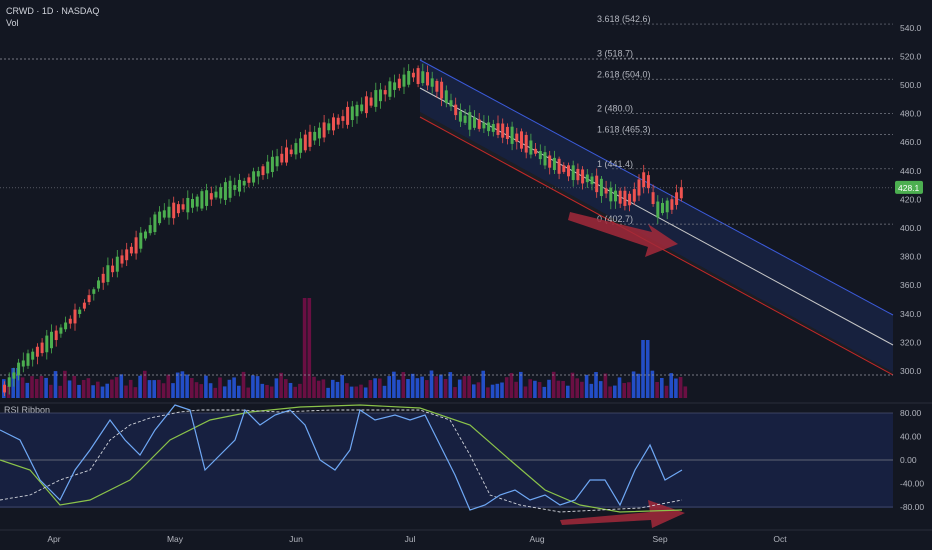 Image resolution: width=932 pixels, height=550 pixels. Describe the element at coordinates (908, 460) in the screenshot. I see `rsi-tick-label: 0.00` at that location.